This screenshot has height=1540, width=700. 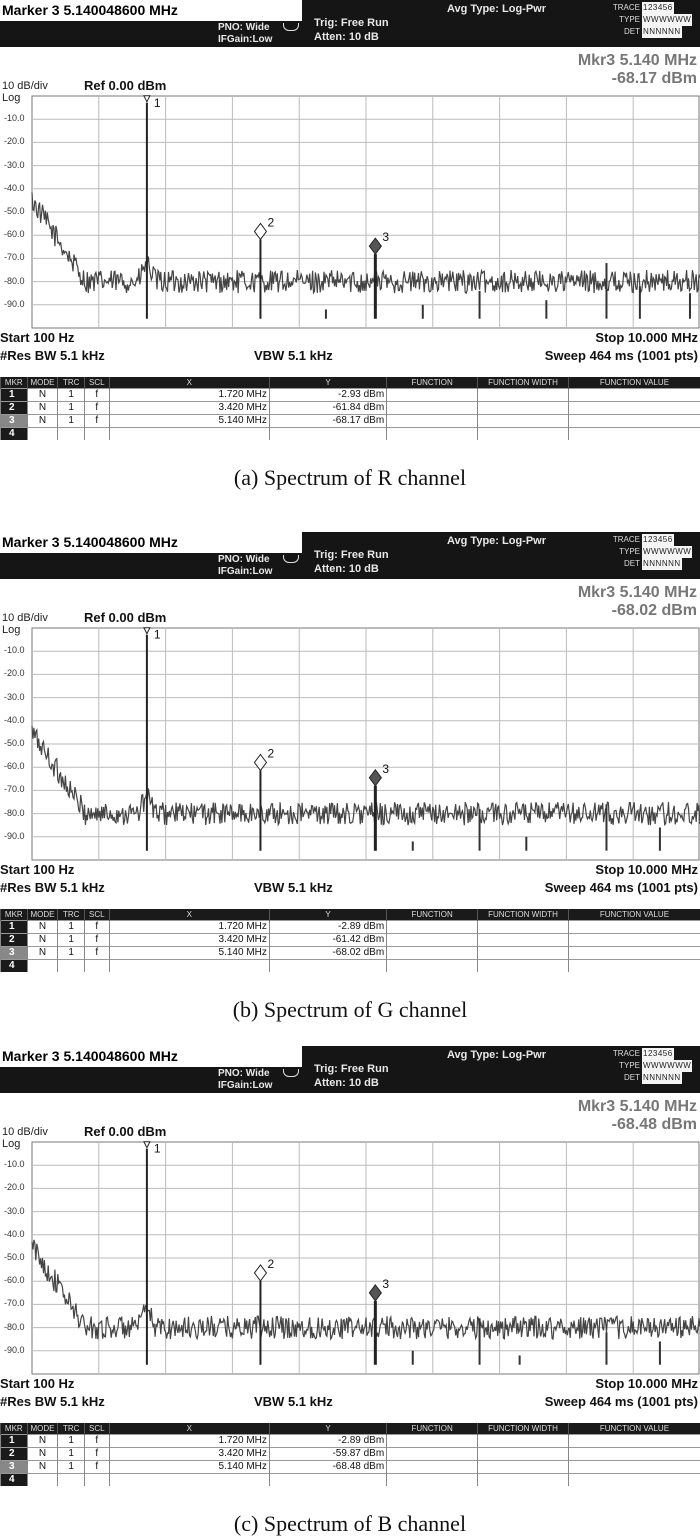 I want to click on y-tick-label: -60.0, so click(x=14, y=234).